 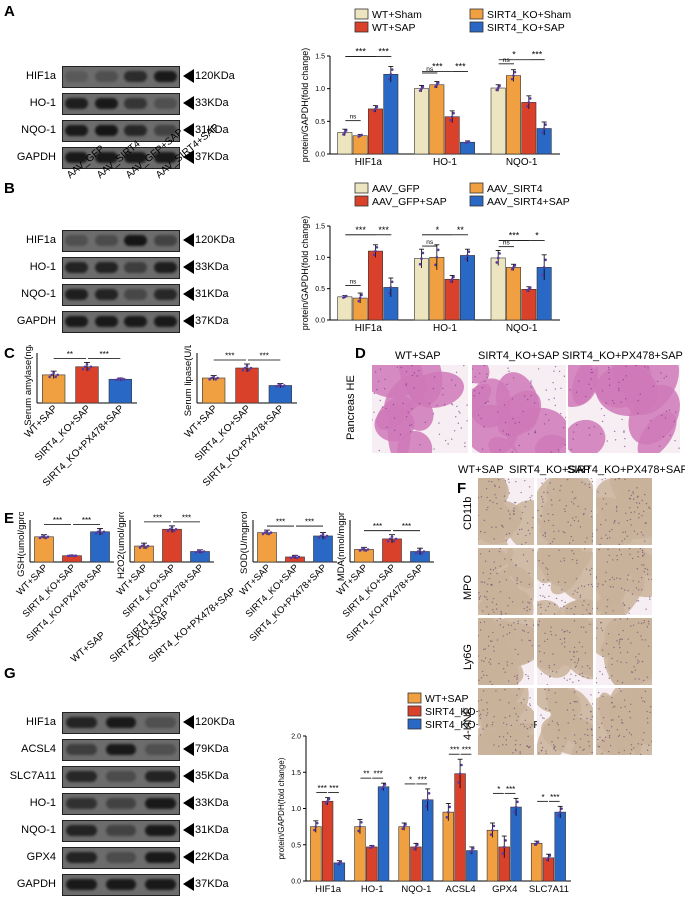 I want to click on blot-g-kda-2: 35KDa, so click(x=206, y=776).